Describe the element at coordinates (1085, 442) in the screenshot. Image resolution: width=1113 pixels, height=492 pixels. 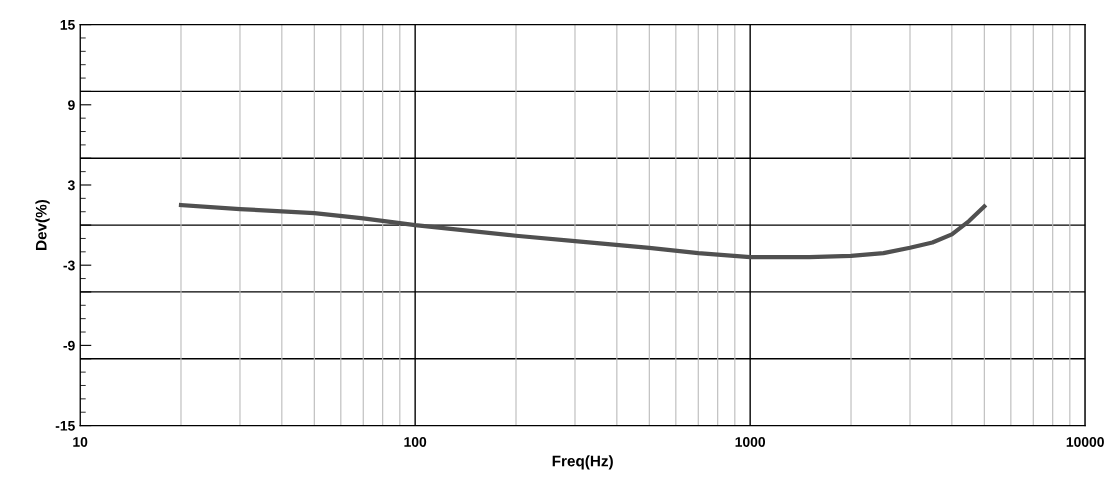
I see `x-tick-label: 10000` at that location.